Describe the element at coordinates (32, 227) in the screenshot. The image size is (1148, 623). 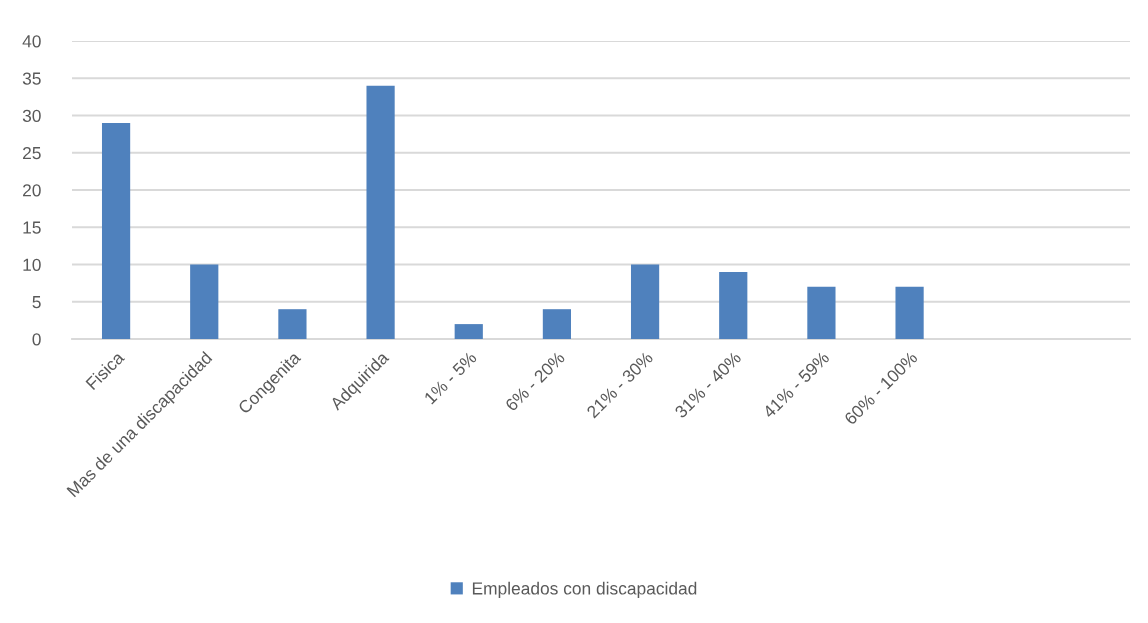
I see `y-tick-label: 15` at that location.